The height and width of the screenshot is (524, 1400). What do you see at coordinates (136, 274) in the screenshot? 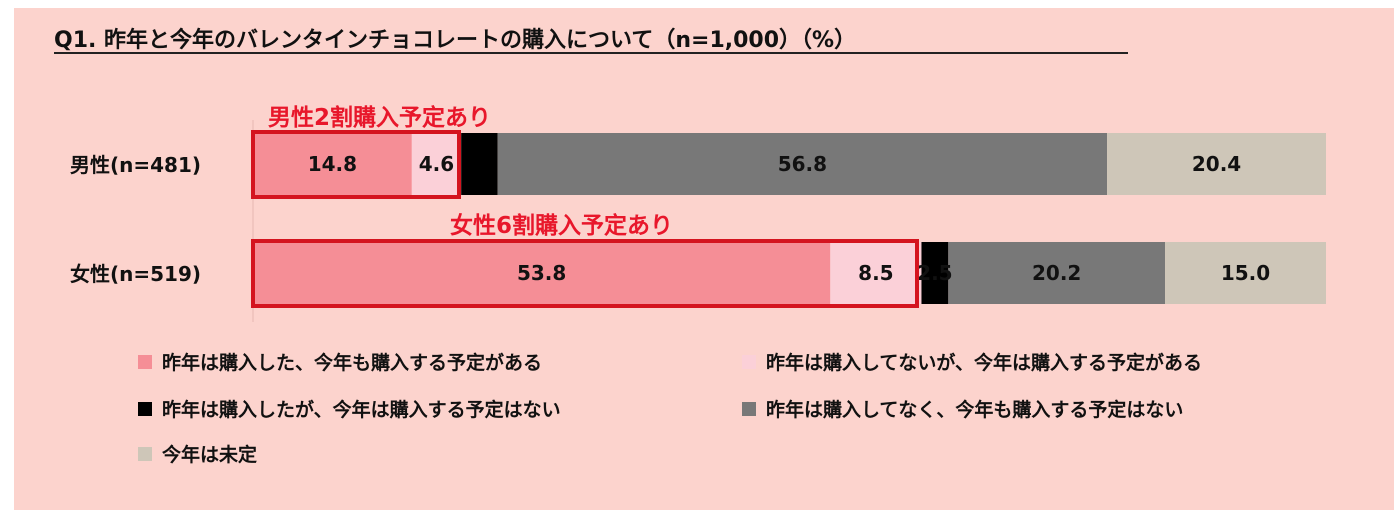
I see `row-label-female: 女性(n=519)` at bounding box center [136, 274].